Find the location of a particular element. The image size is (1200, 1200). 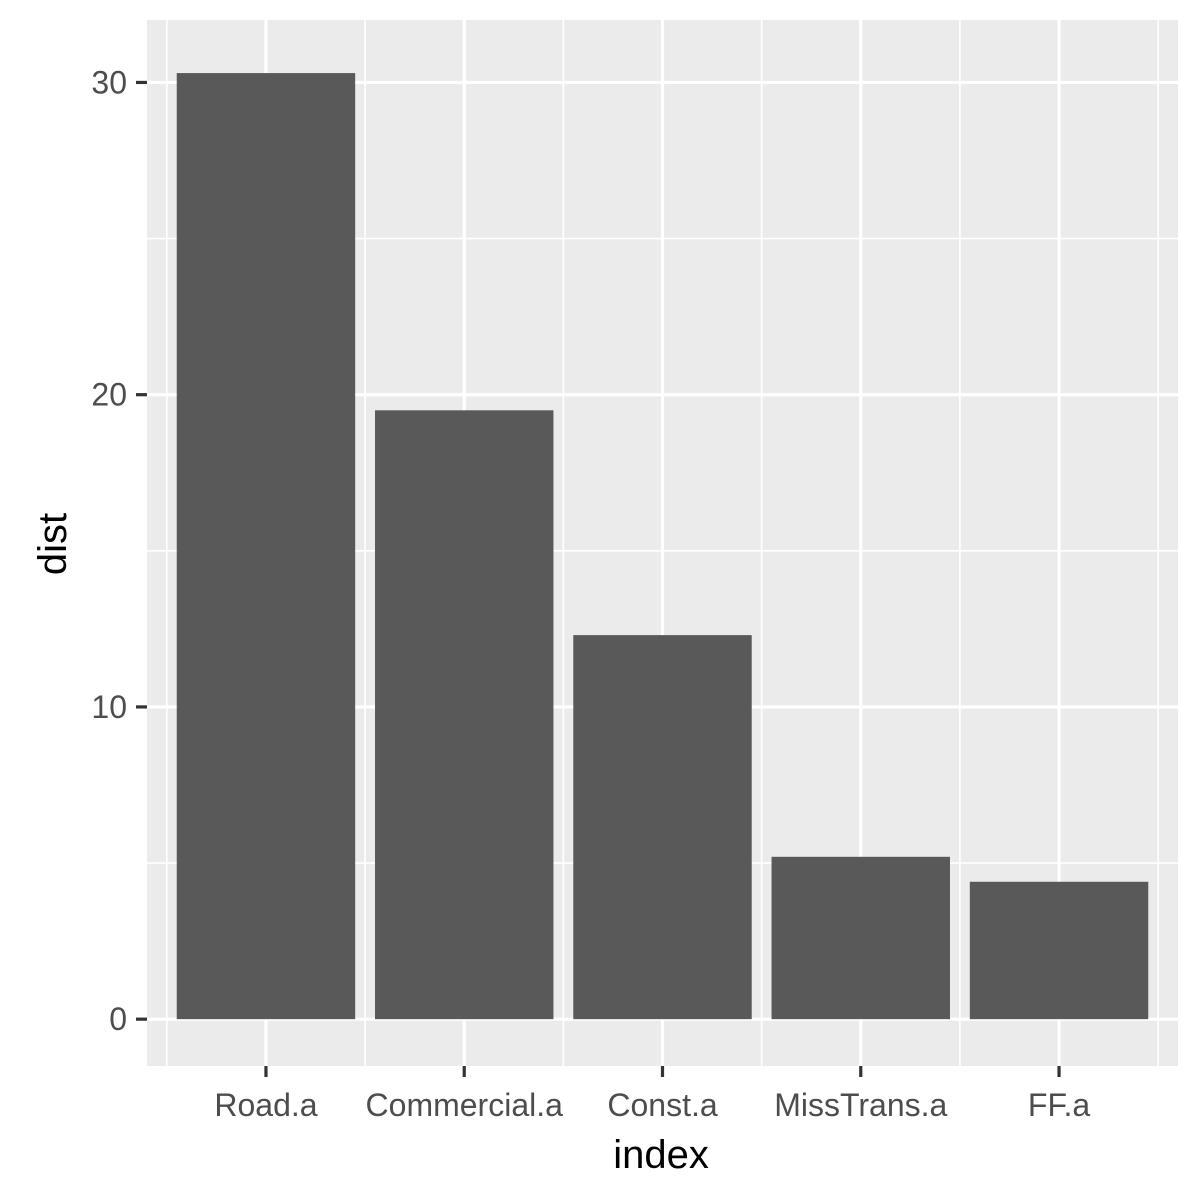

bar-const-a is located at coordinates (662, 827).